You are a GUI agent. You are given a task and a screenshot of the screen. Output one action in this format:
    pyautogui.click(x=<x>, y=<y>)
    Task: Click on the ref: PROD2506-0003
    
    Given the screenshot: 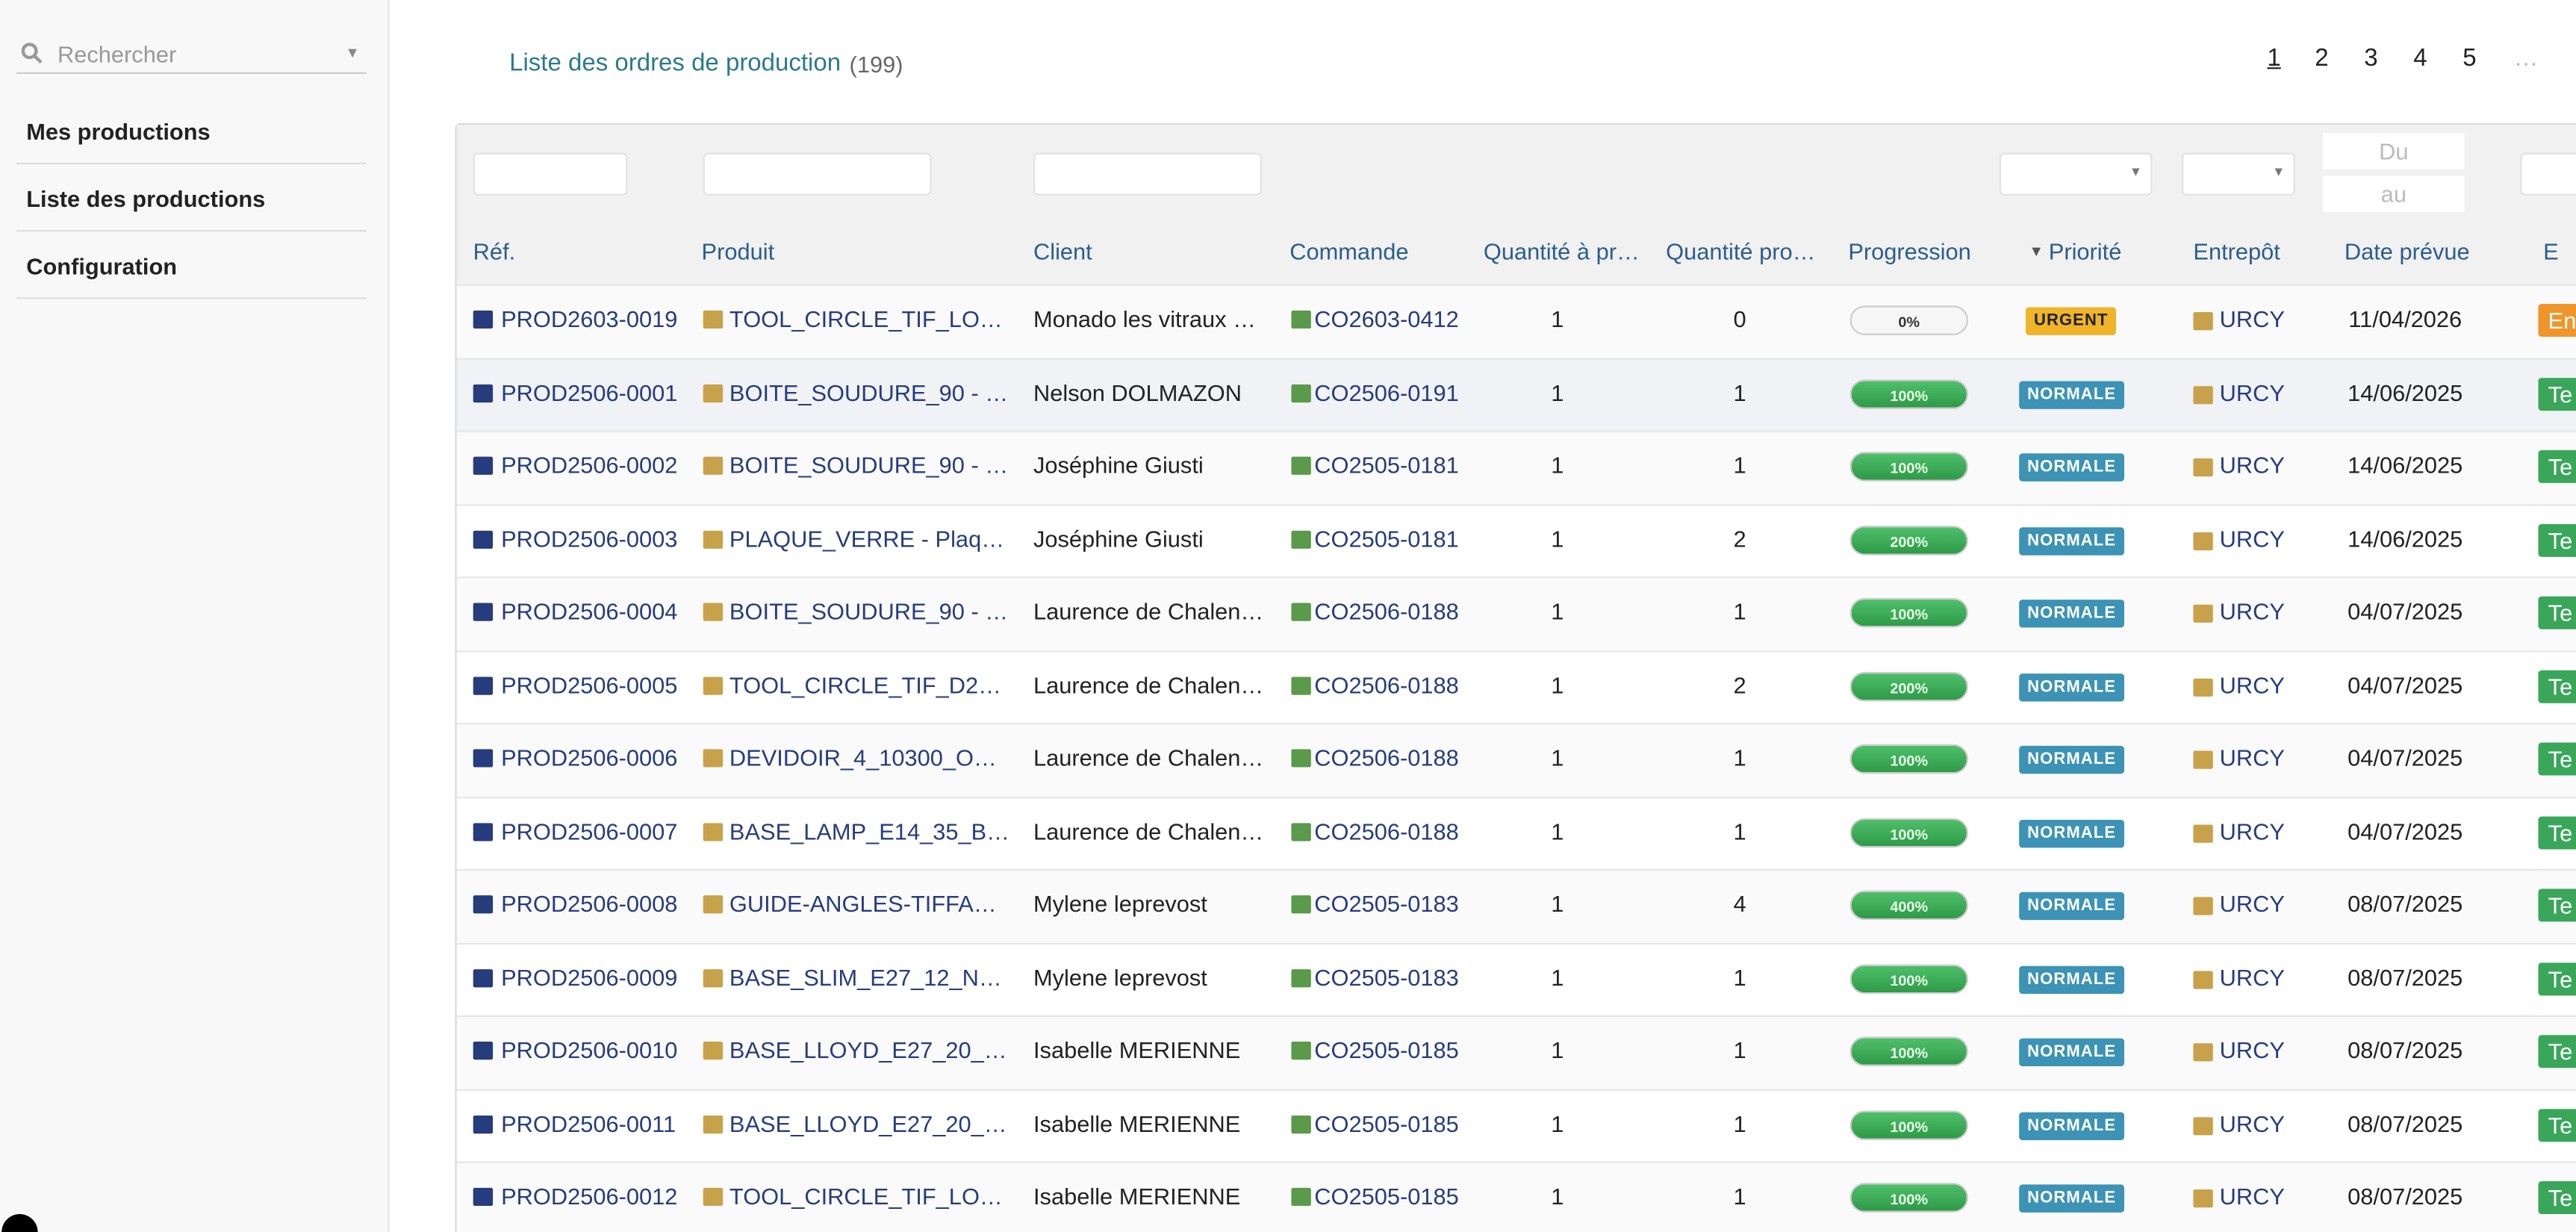 What is the action you would take?
    pyautogui.click(x=589, y=538)
    